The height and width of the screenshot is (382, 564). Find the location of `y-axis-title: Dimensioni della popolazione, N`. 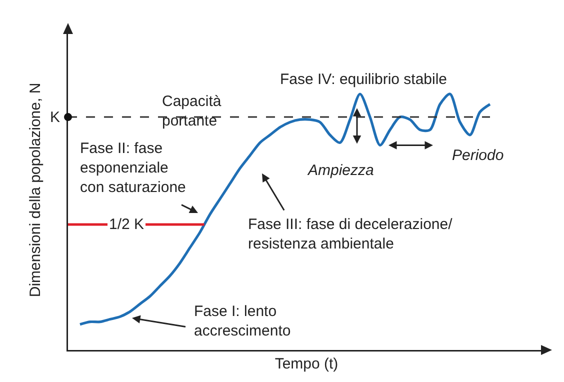

y-axis-title: Dimensioni della popolazione, N is located at coordinates (35, 190).